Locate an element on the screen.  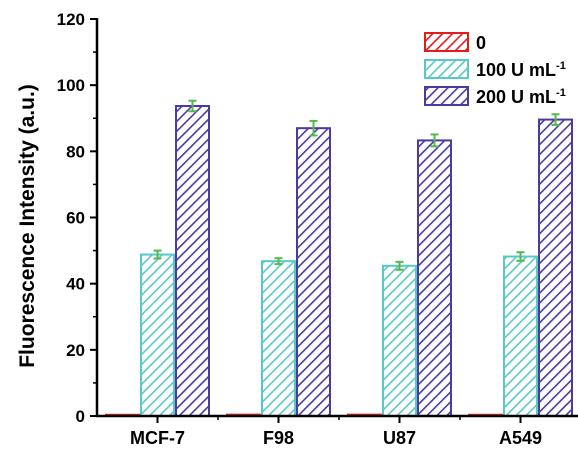
x-tick-label-mcf-7: MCF-7 is located at coordinates (157, 438).